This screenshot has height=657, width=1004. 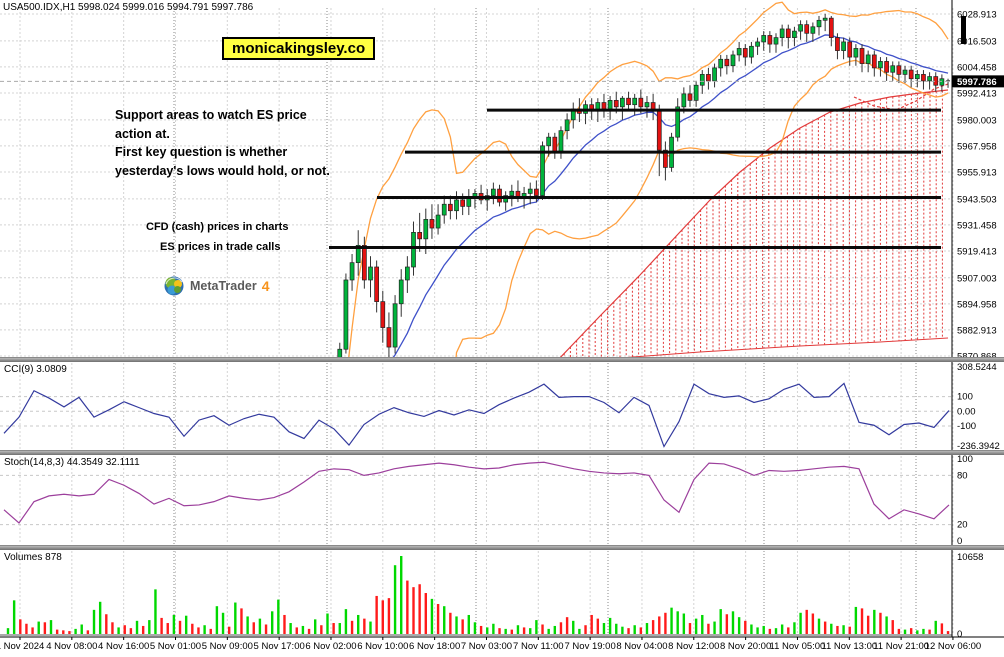 I want to click on metatrader-wordmark: MetaTrader, so click(x=223, y=286).